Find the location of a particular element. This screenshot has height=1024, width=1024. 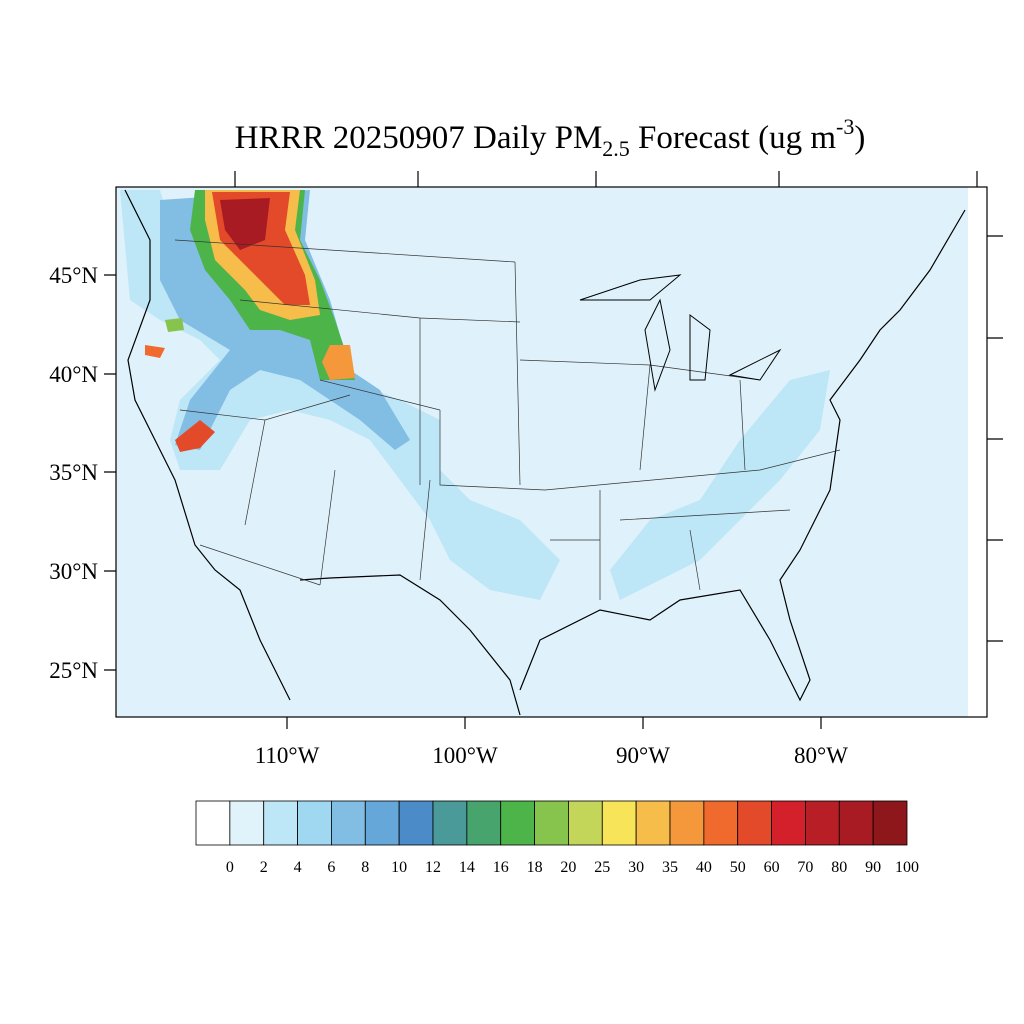

colorbar-label: 25 is located at coordinates (602, 867).